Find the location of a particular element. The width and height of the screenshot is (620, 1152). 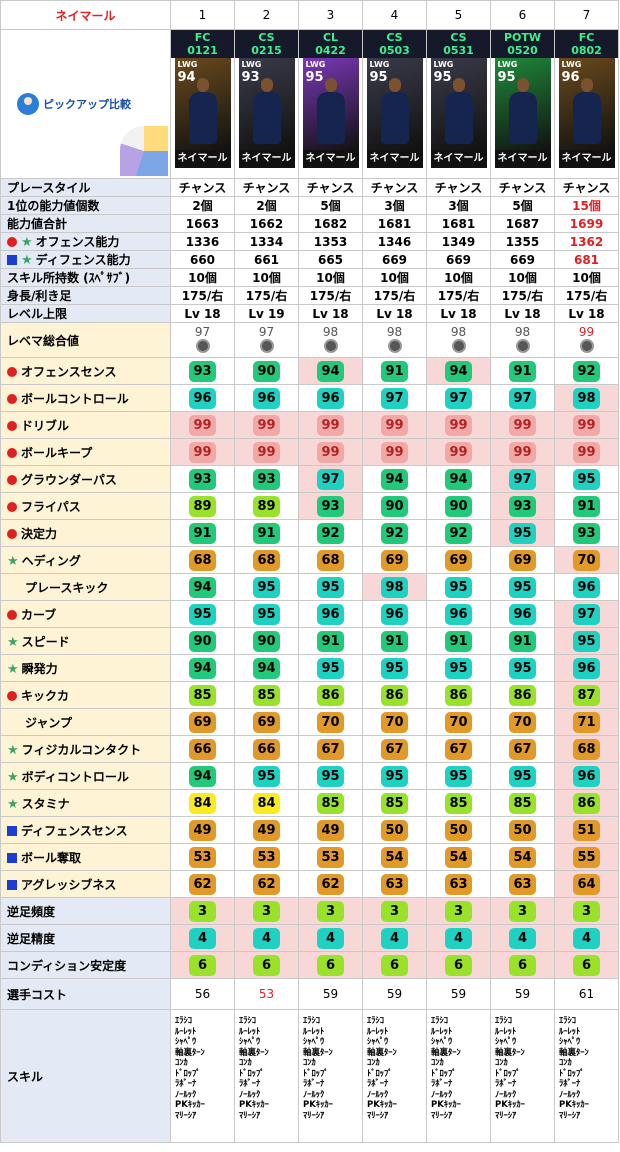

player-head-shape is located at coordinates (266, 85).